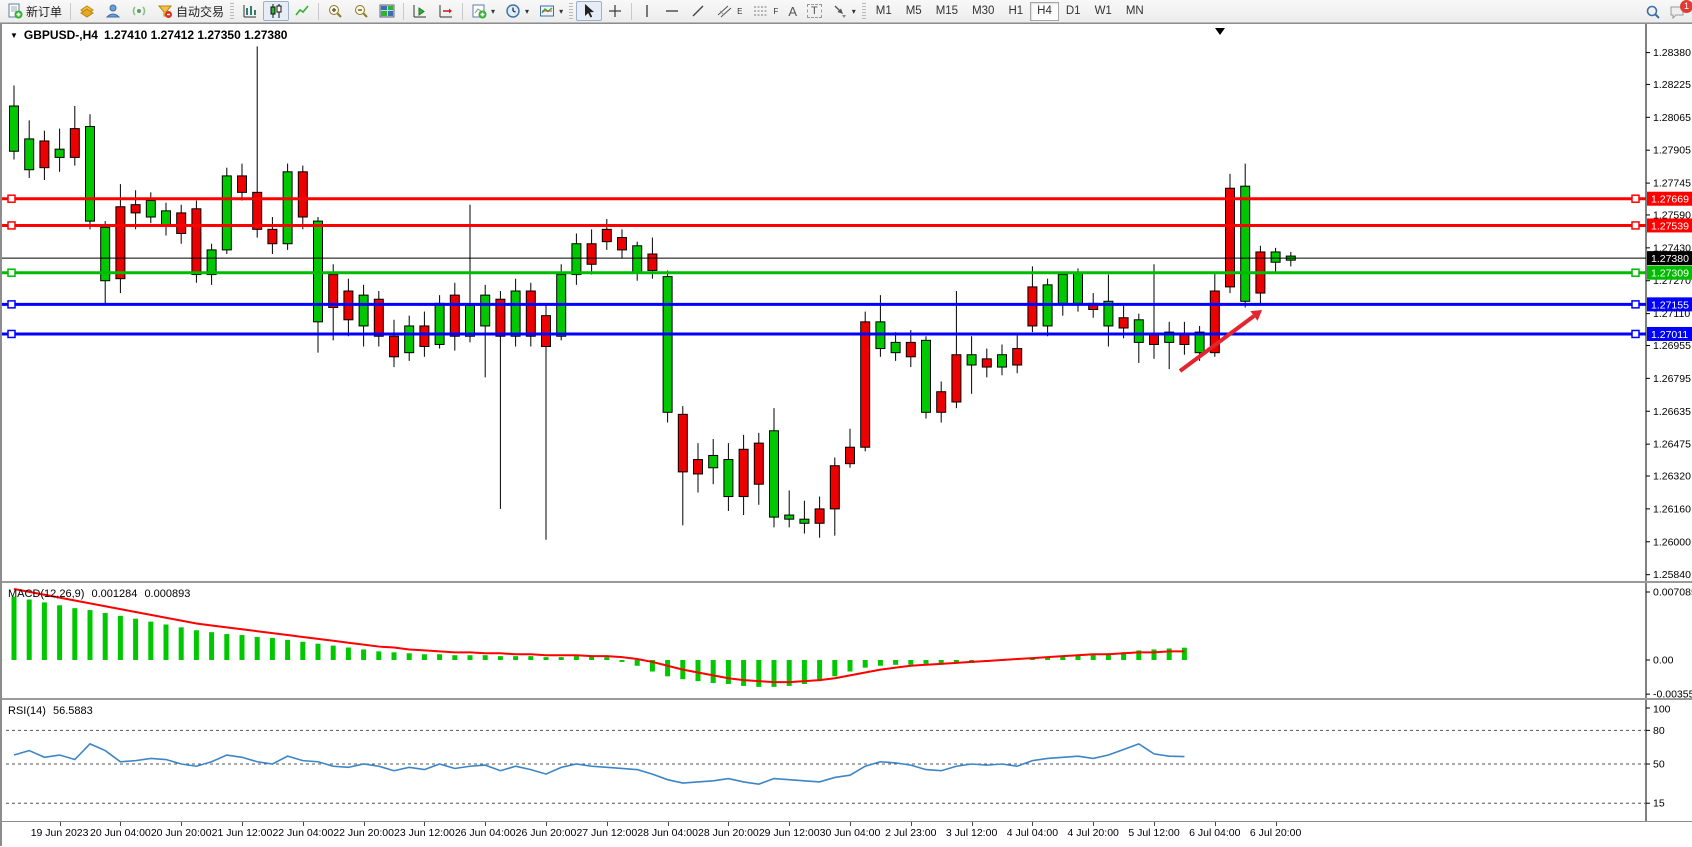  I want to click on arrow-annotation, so click(1217, 343).